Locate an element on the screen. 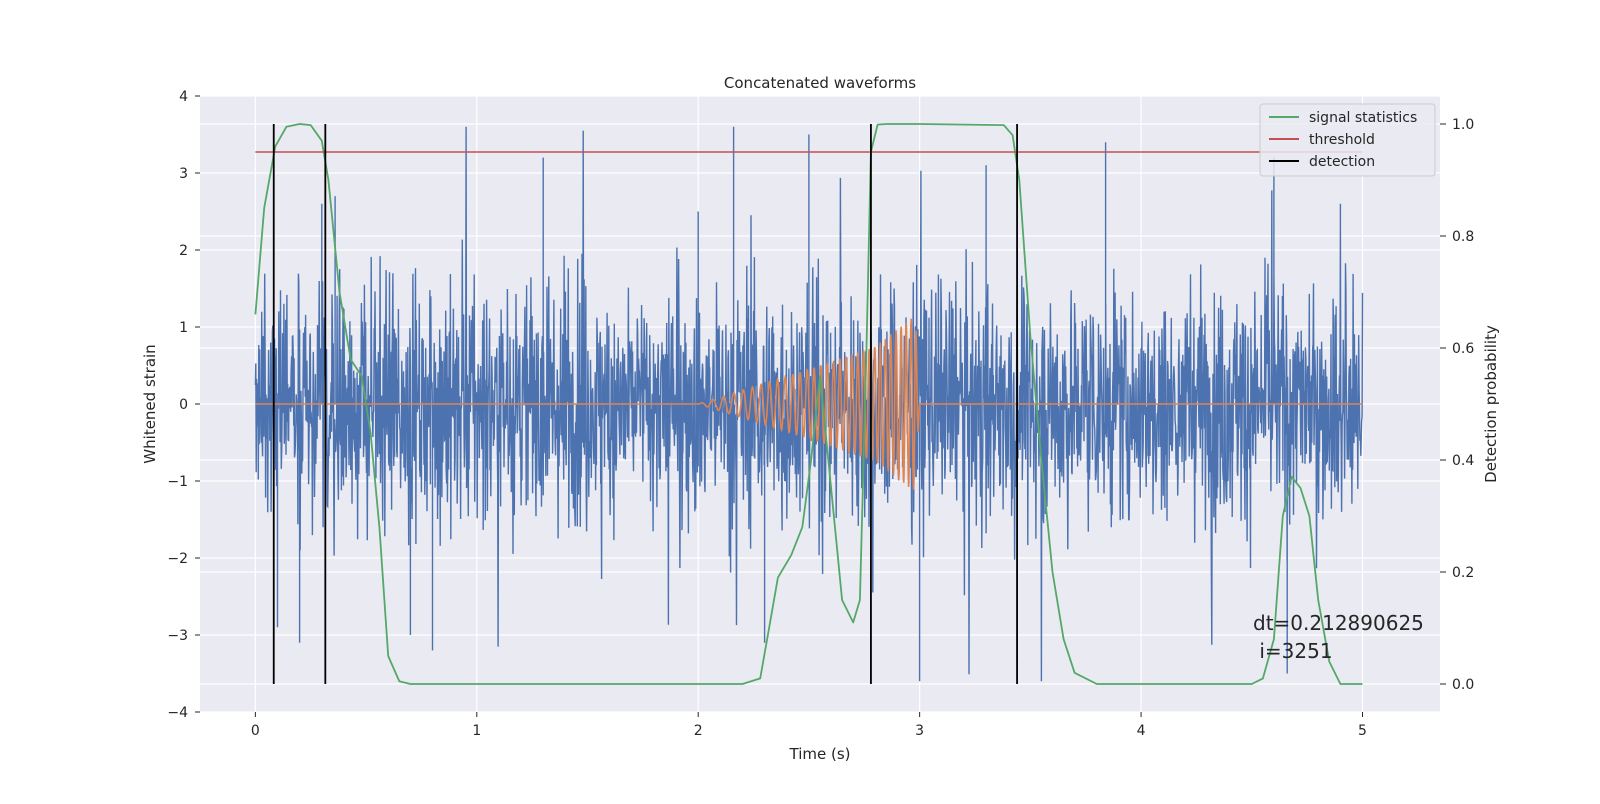  y-tick-label: 4 is located at coordinates (183, 97).